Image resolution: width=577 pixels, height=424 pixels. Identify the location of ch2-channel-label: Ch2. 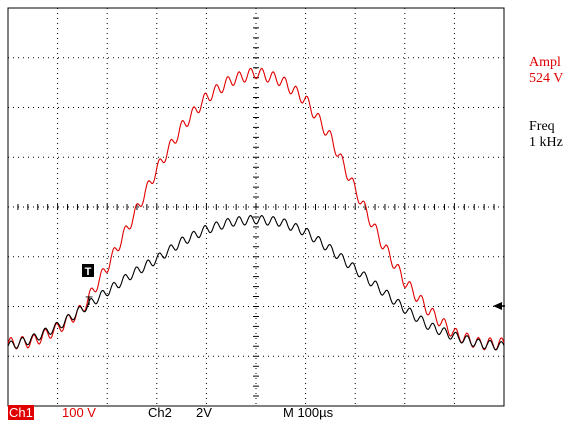
(160, 412).